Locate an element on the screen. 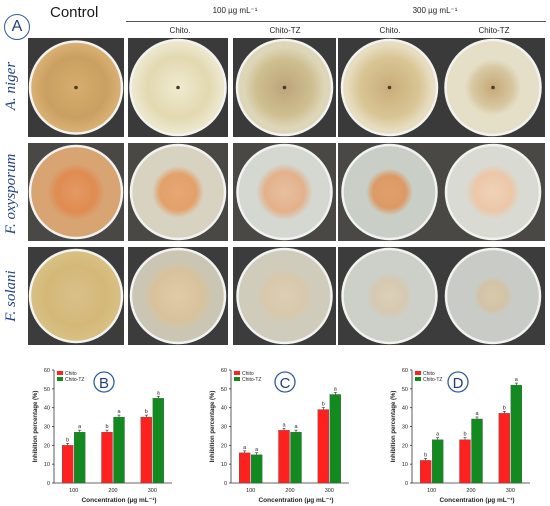 This screenshot has height=506, width=550. panel-letter: C is located at coordinates (285, 383).